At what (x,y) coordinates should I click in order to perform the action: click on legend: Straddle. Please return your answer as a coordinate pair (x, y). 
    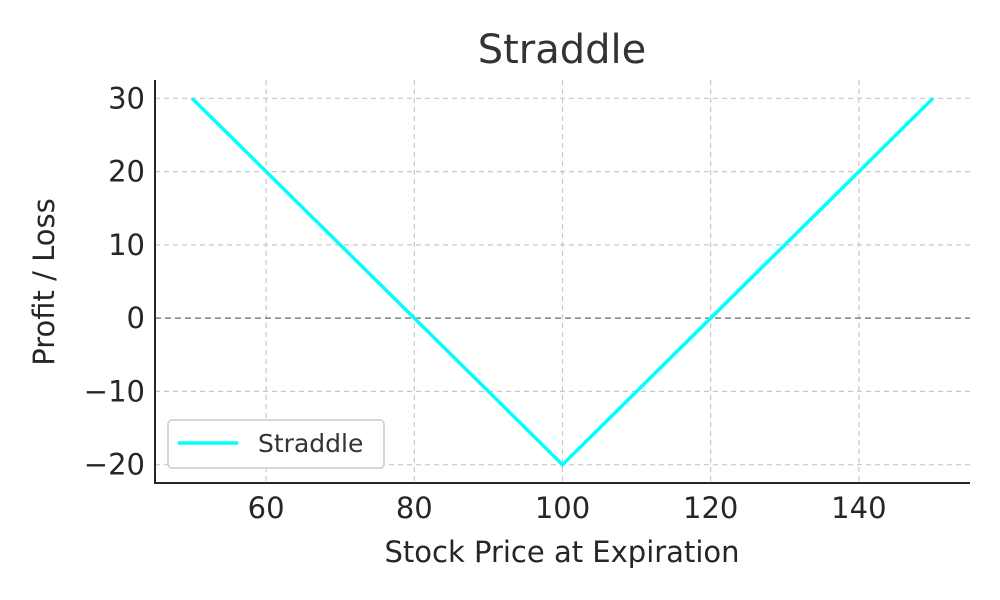
    Looking at the image, I should click on (276, 444).